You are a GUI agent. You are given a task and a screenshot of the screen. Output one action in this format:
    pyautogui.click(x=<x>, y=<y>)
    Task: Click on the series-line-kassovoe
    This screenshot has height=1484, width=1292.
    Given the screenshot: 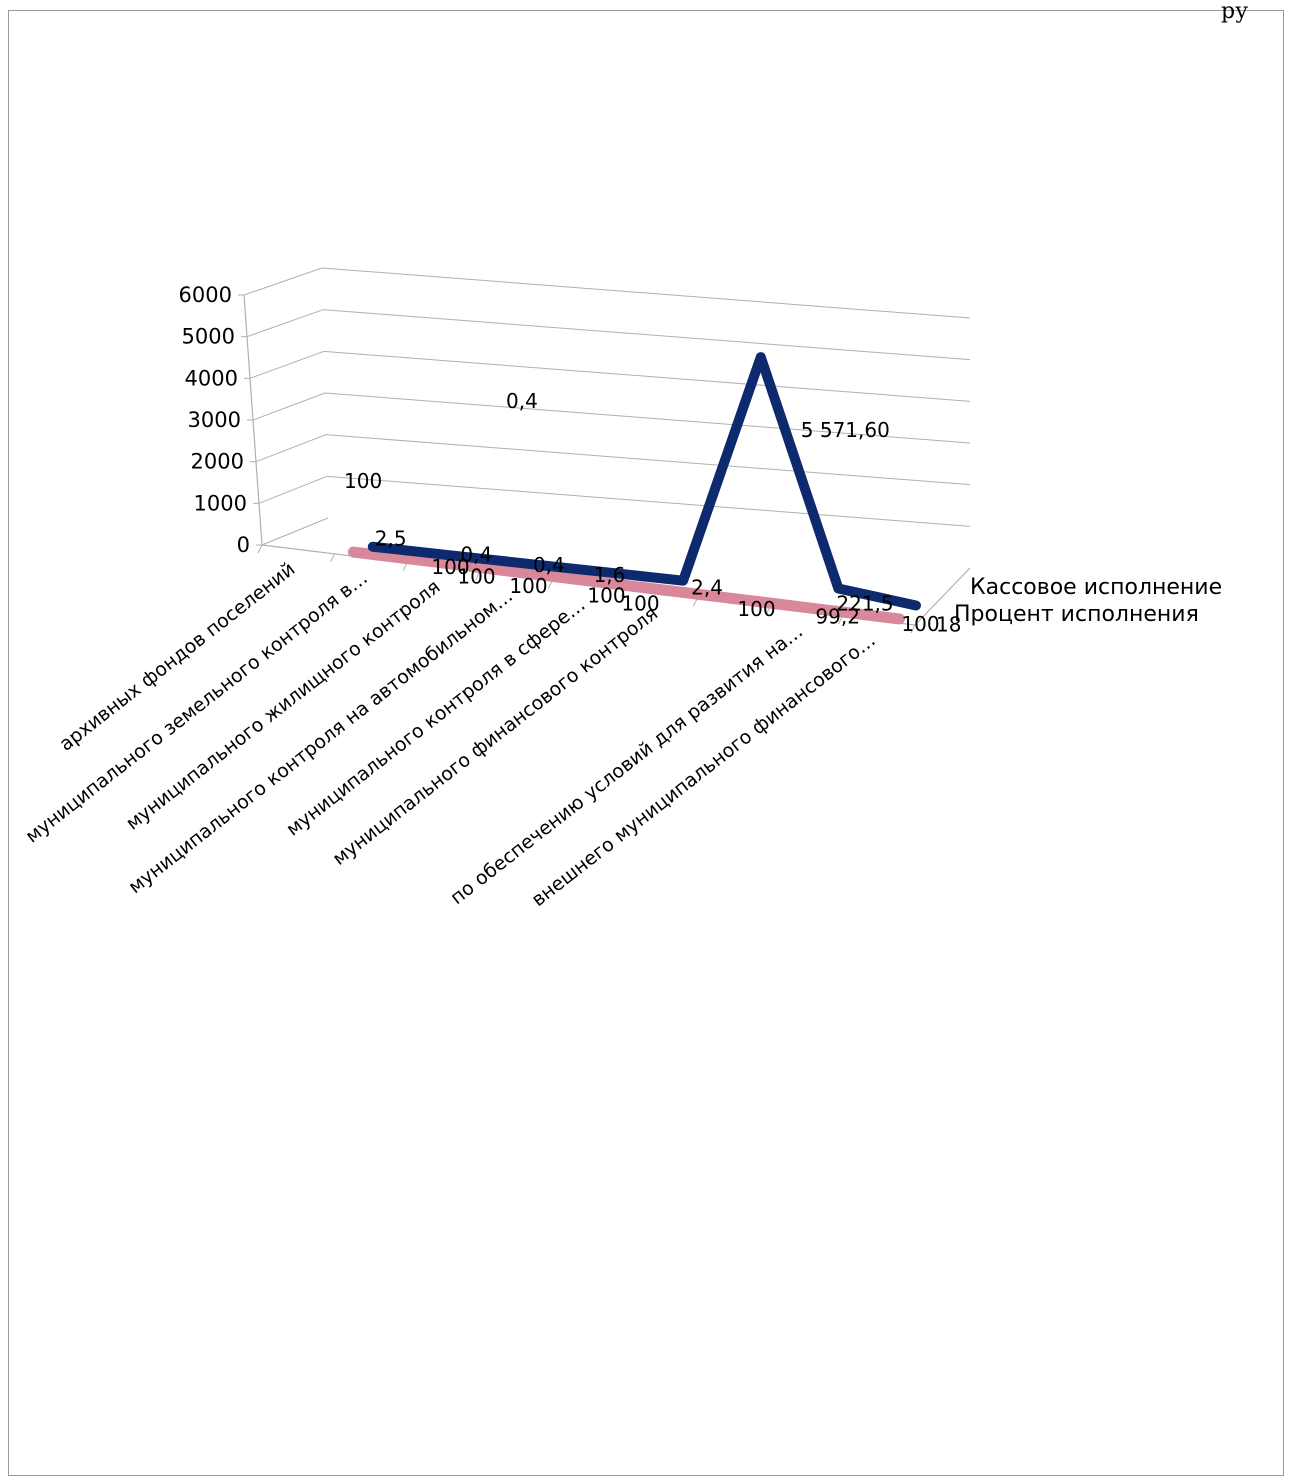 What is the action you would take?
    pyautogui.click(x=644, y=481)
    